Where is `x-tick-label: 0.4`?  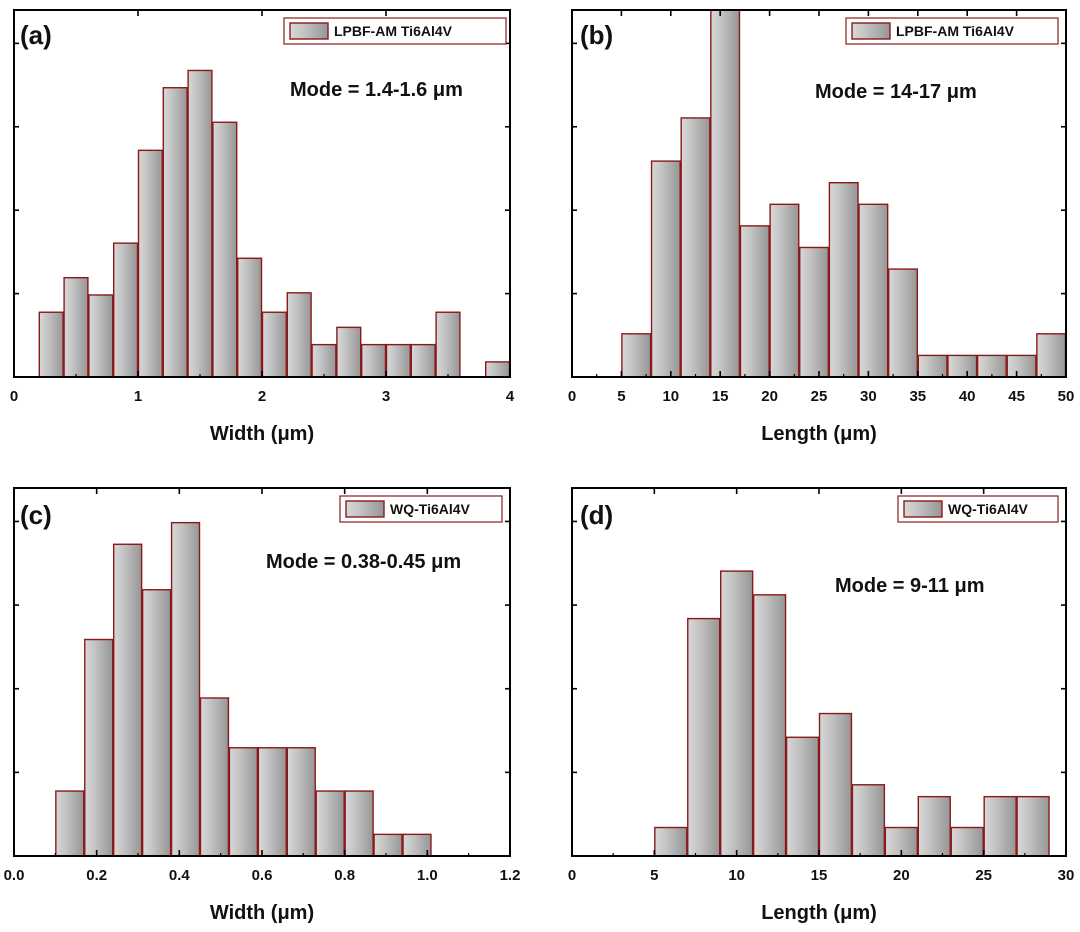 x-tick-label: 0.4 is located at coordinates (180, 875).